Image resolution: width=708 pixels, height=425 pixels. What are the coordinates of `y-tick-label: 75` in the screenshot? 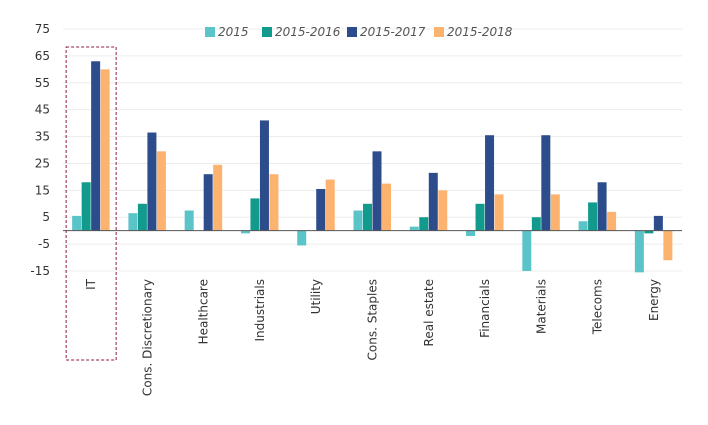 It's located at (42, 29).